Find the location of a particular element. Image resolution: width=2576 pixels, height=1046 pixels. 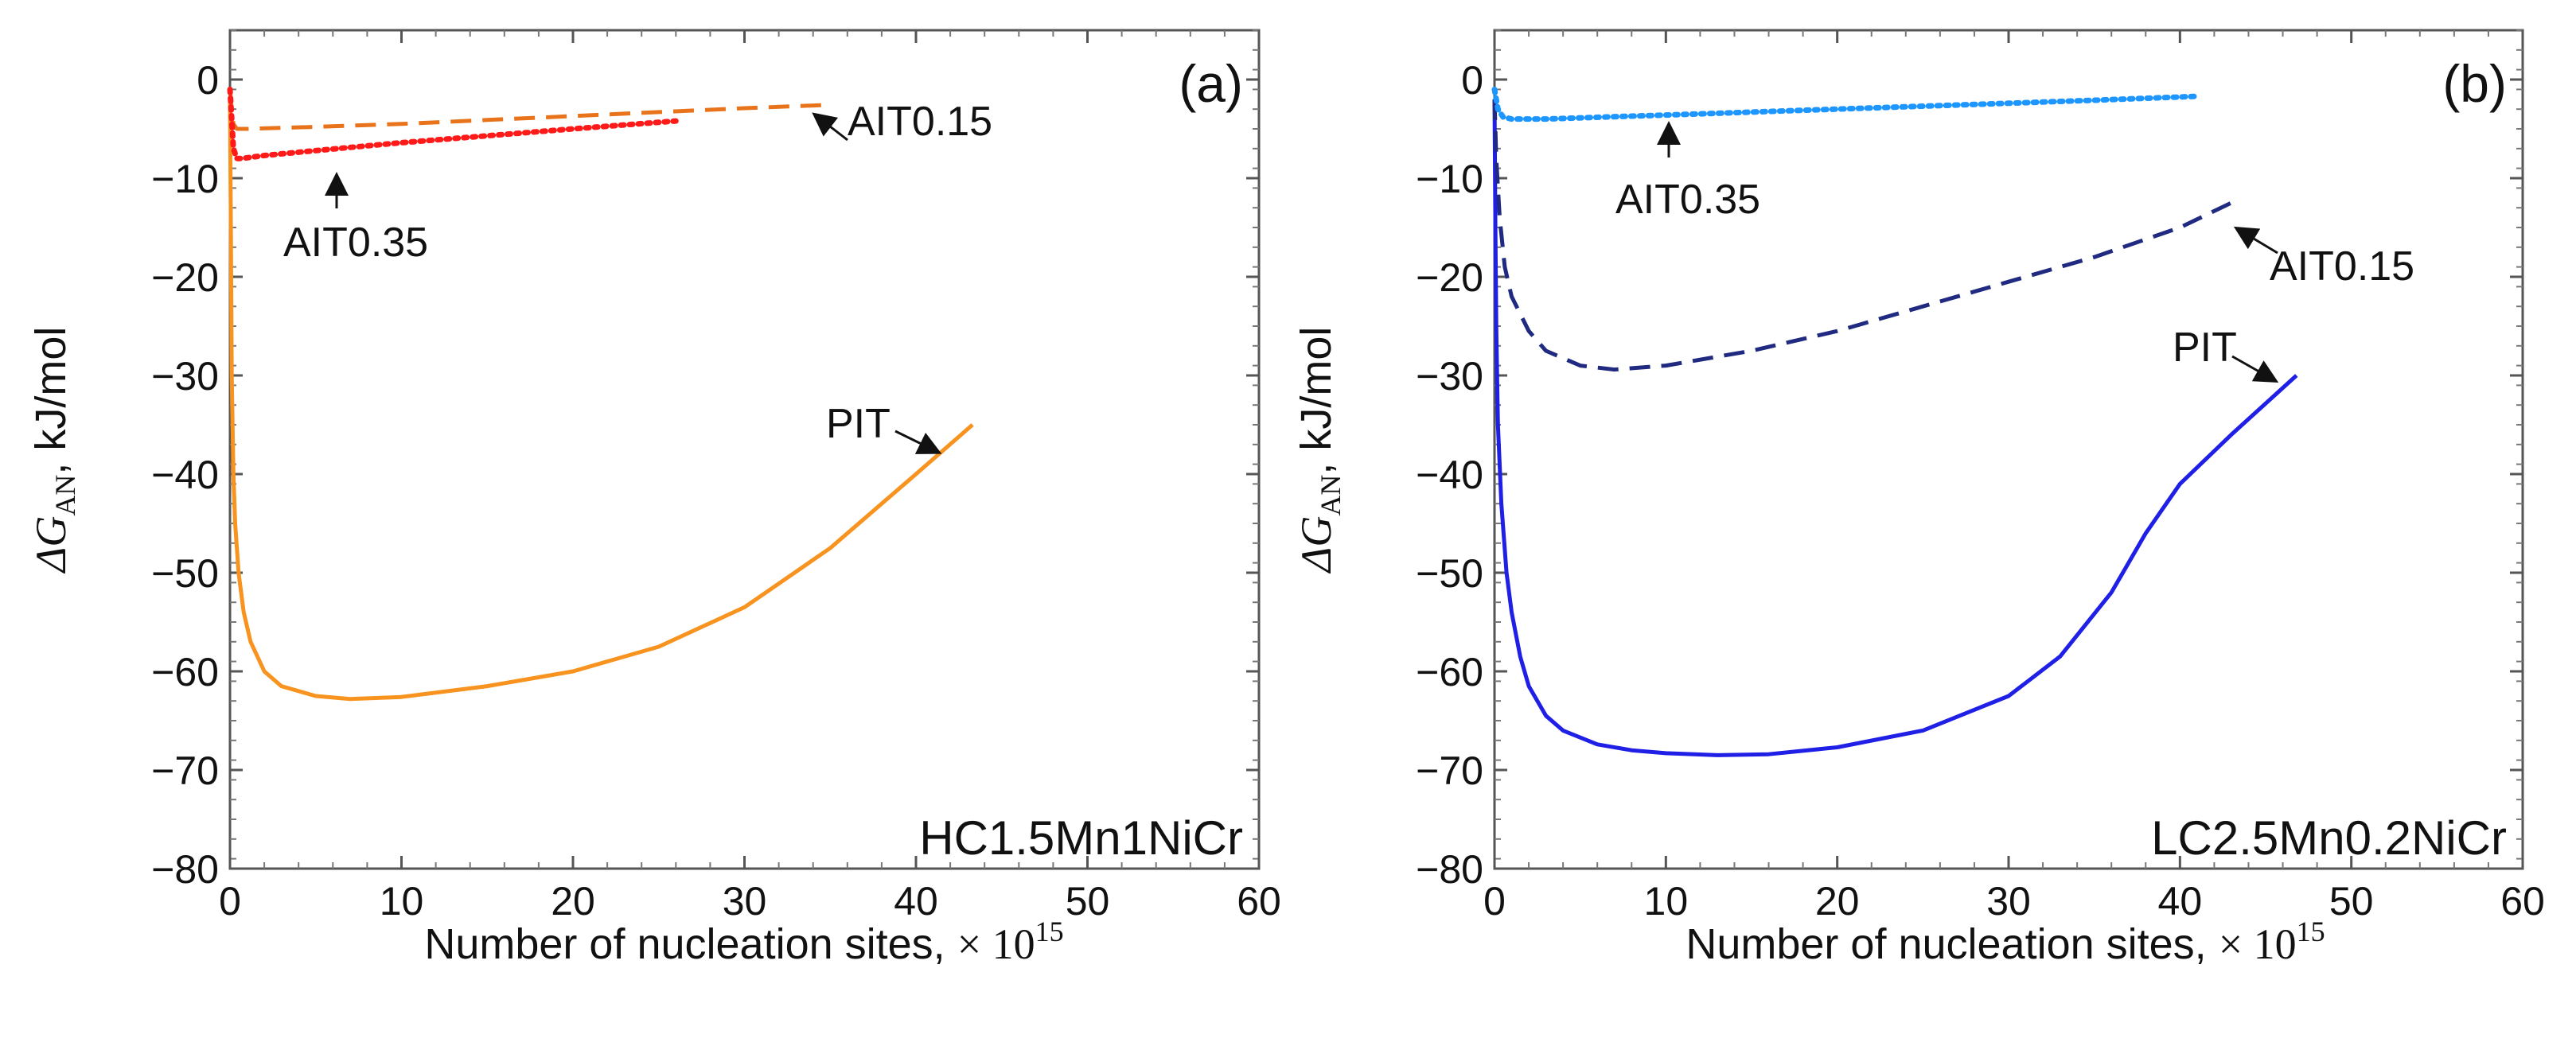

panel-label: (a) is located at coordinates (1211, 83).